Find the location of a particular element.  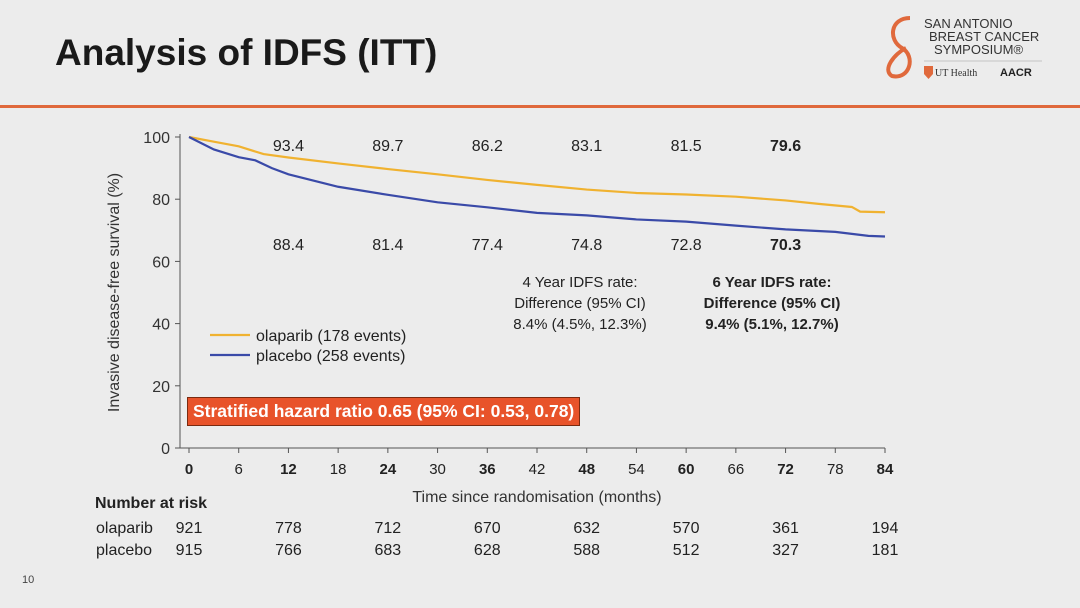

risk-value: 670 is located at coordinates (487, 528).